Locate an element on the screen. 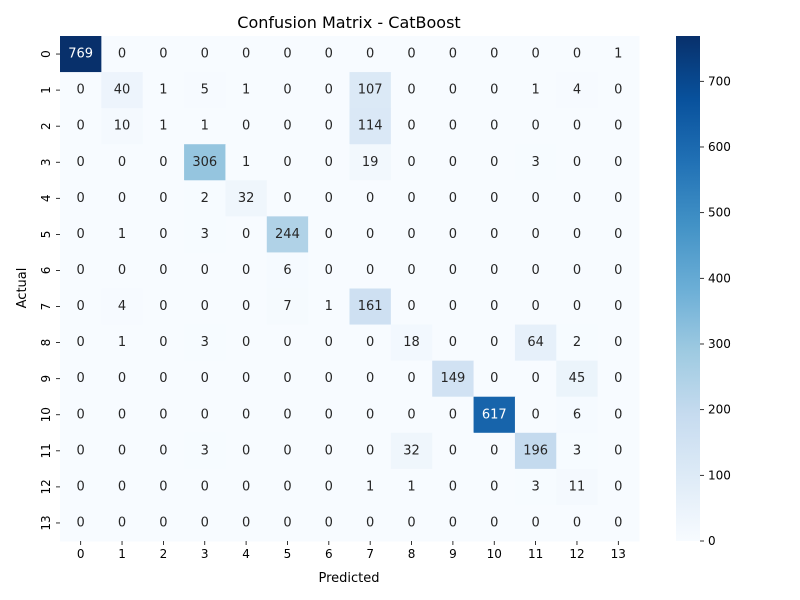  cell-value-6-13: 0 is located at coordinates (618, 270).